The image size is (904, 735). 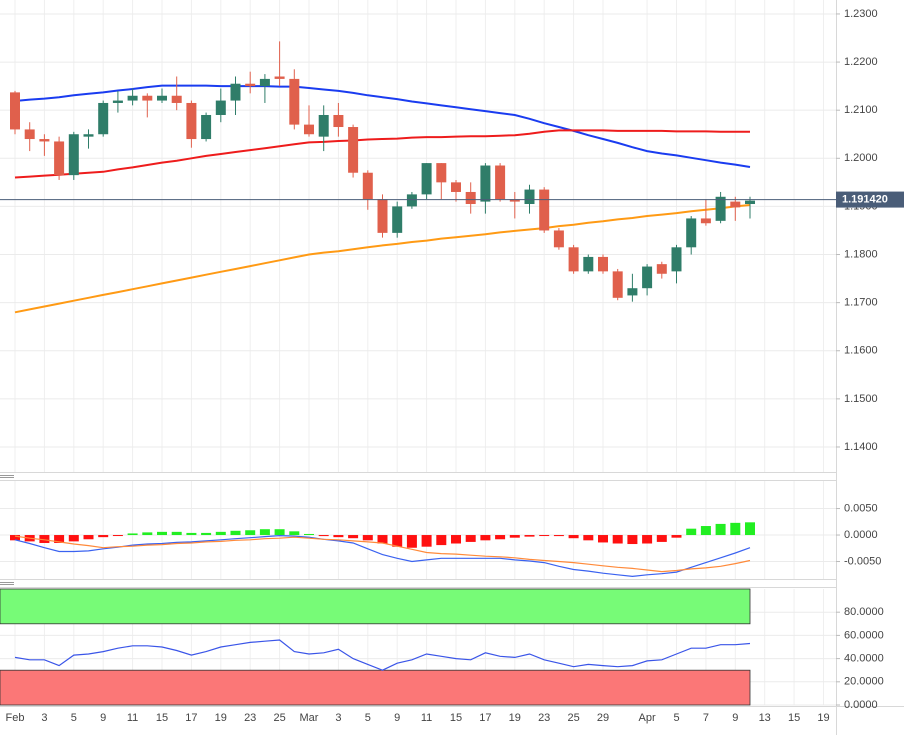 I want to click on y-tick-label: 80.0000, so click(x=864, y=612).